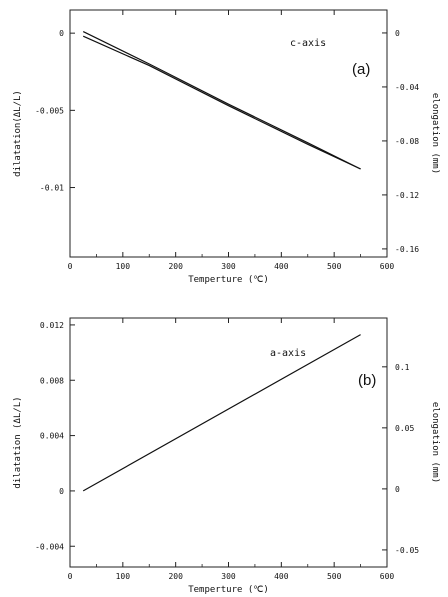  Describe the element at coordinates (228, 576) in the screenshot. I see `panel-b-x-tick-label: 300` at that location.